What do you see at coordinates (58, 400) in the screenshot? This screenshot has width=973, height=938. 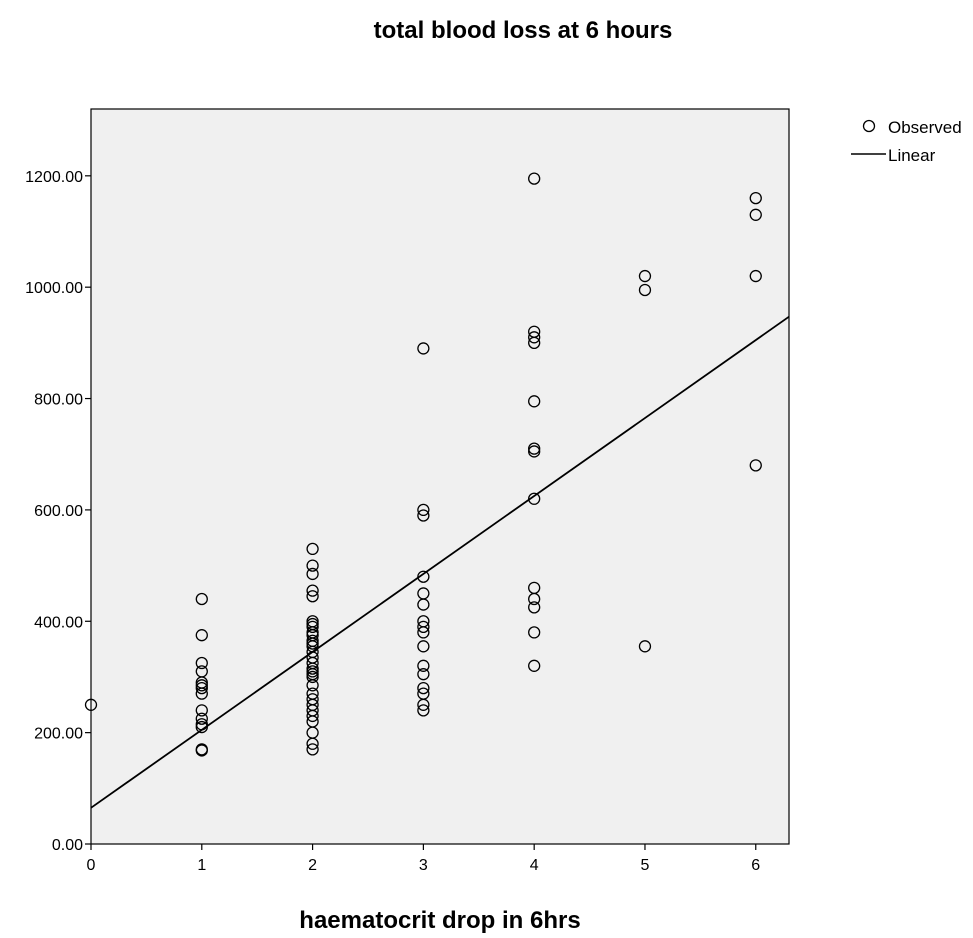 I see `y-tick-label: 800.00` at bounding box center [58, 400].